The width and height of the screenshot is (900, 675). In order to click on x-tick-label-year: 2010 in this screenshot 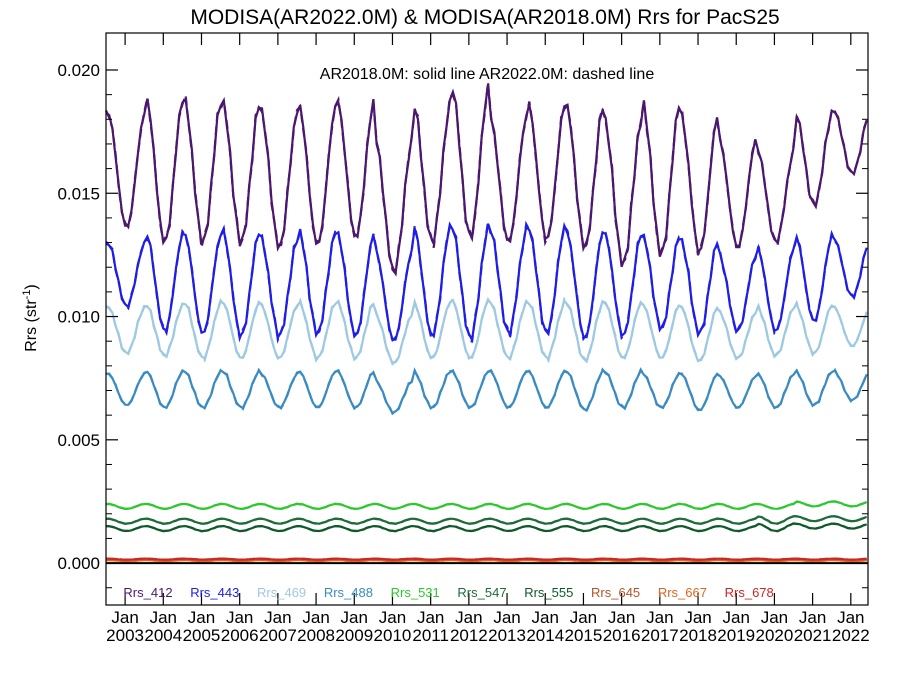, I will do `click(393, 635)`.